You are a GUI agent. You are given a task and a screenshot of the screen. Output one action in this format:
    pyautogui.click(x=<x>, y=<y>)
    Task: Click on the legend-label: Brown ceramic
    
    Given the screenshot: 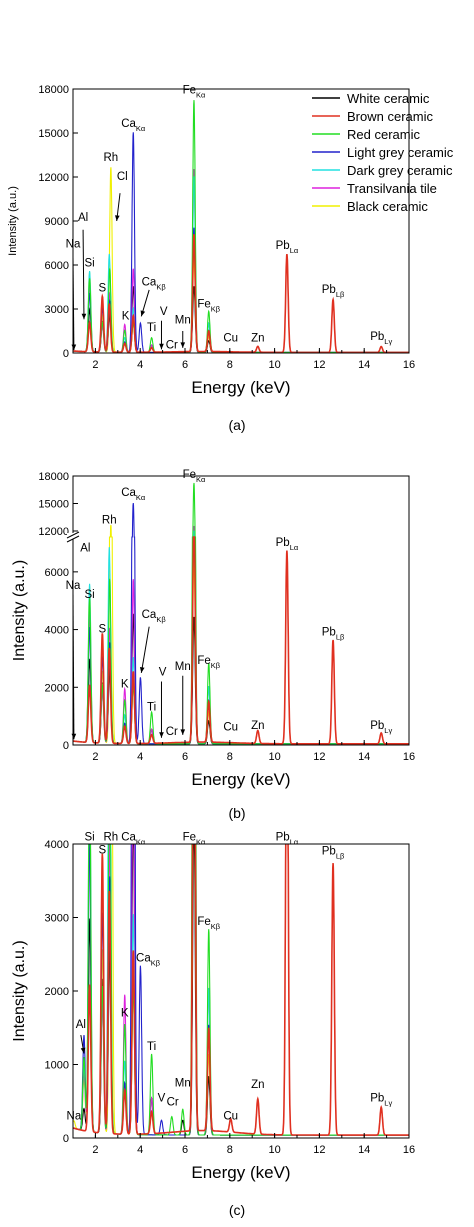 What is the action you would take?
    pyautogui.click(x=390, y=116)
    